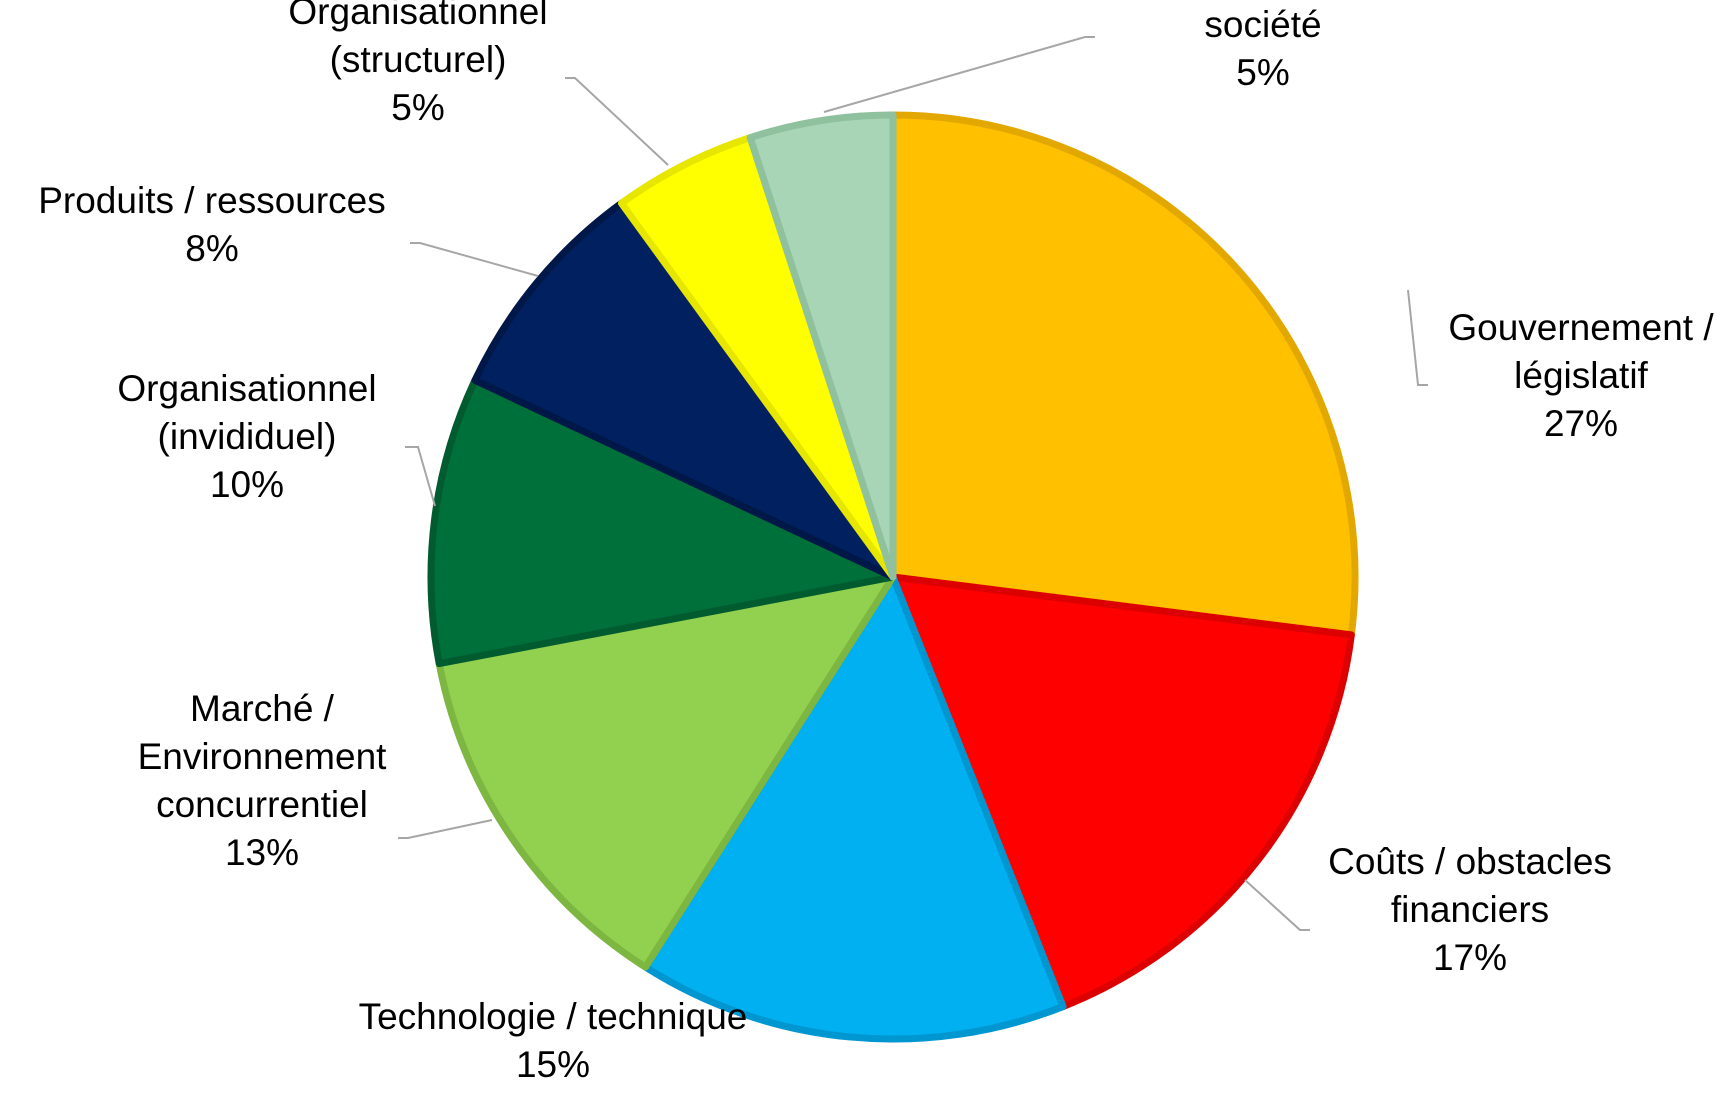 This screenshot has height=1104, width=1734. I want to click on data-label-category: (structurel), so click(418, 59).